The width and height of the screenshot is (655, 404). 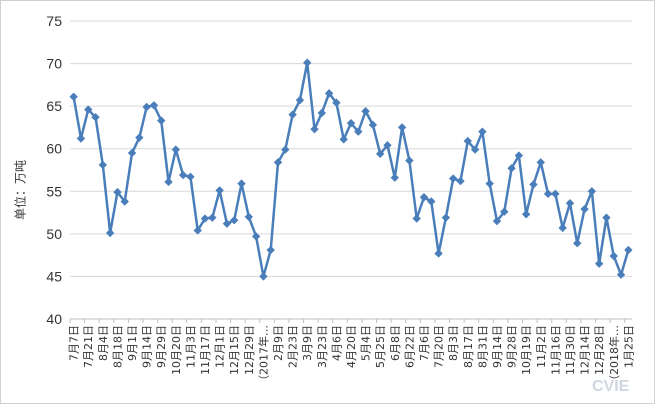 I want to click on x-tick-label: 8月18日, so click(x=117, y=346).